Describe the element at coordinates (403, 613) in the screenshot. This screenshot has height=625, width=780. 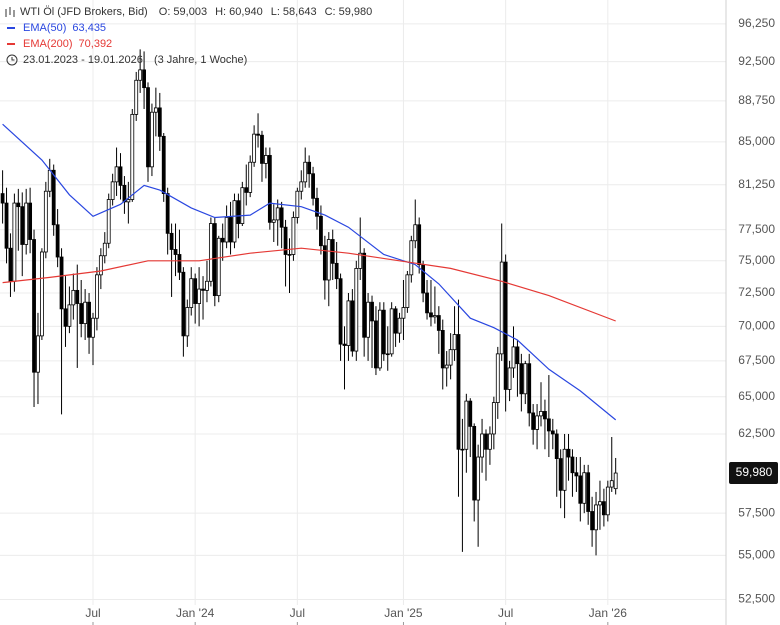
I see `x-tick-label: Jan '25` at that location.